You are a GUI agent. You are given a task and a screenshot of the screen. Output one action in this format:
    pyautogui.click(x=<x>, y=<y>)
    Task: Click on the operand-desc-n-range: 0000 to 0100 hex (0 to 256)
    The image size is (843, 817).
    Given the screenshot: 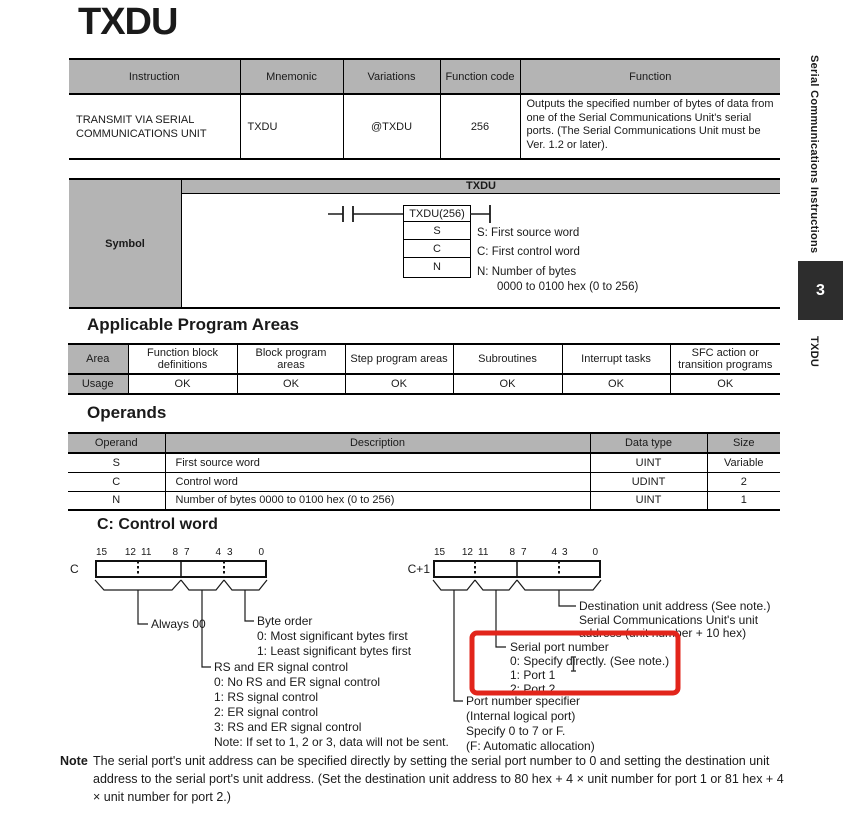 What is the action you would take?
    pyautogui.click(x=568, y=287)
    